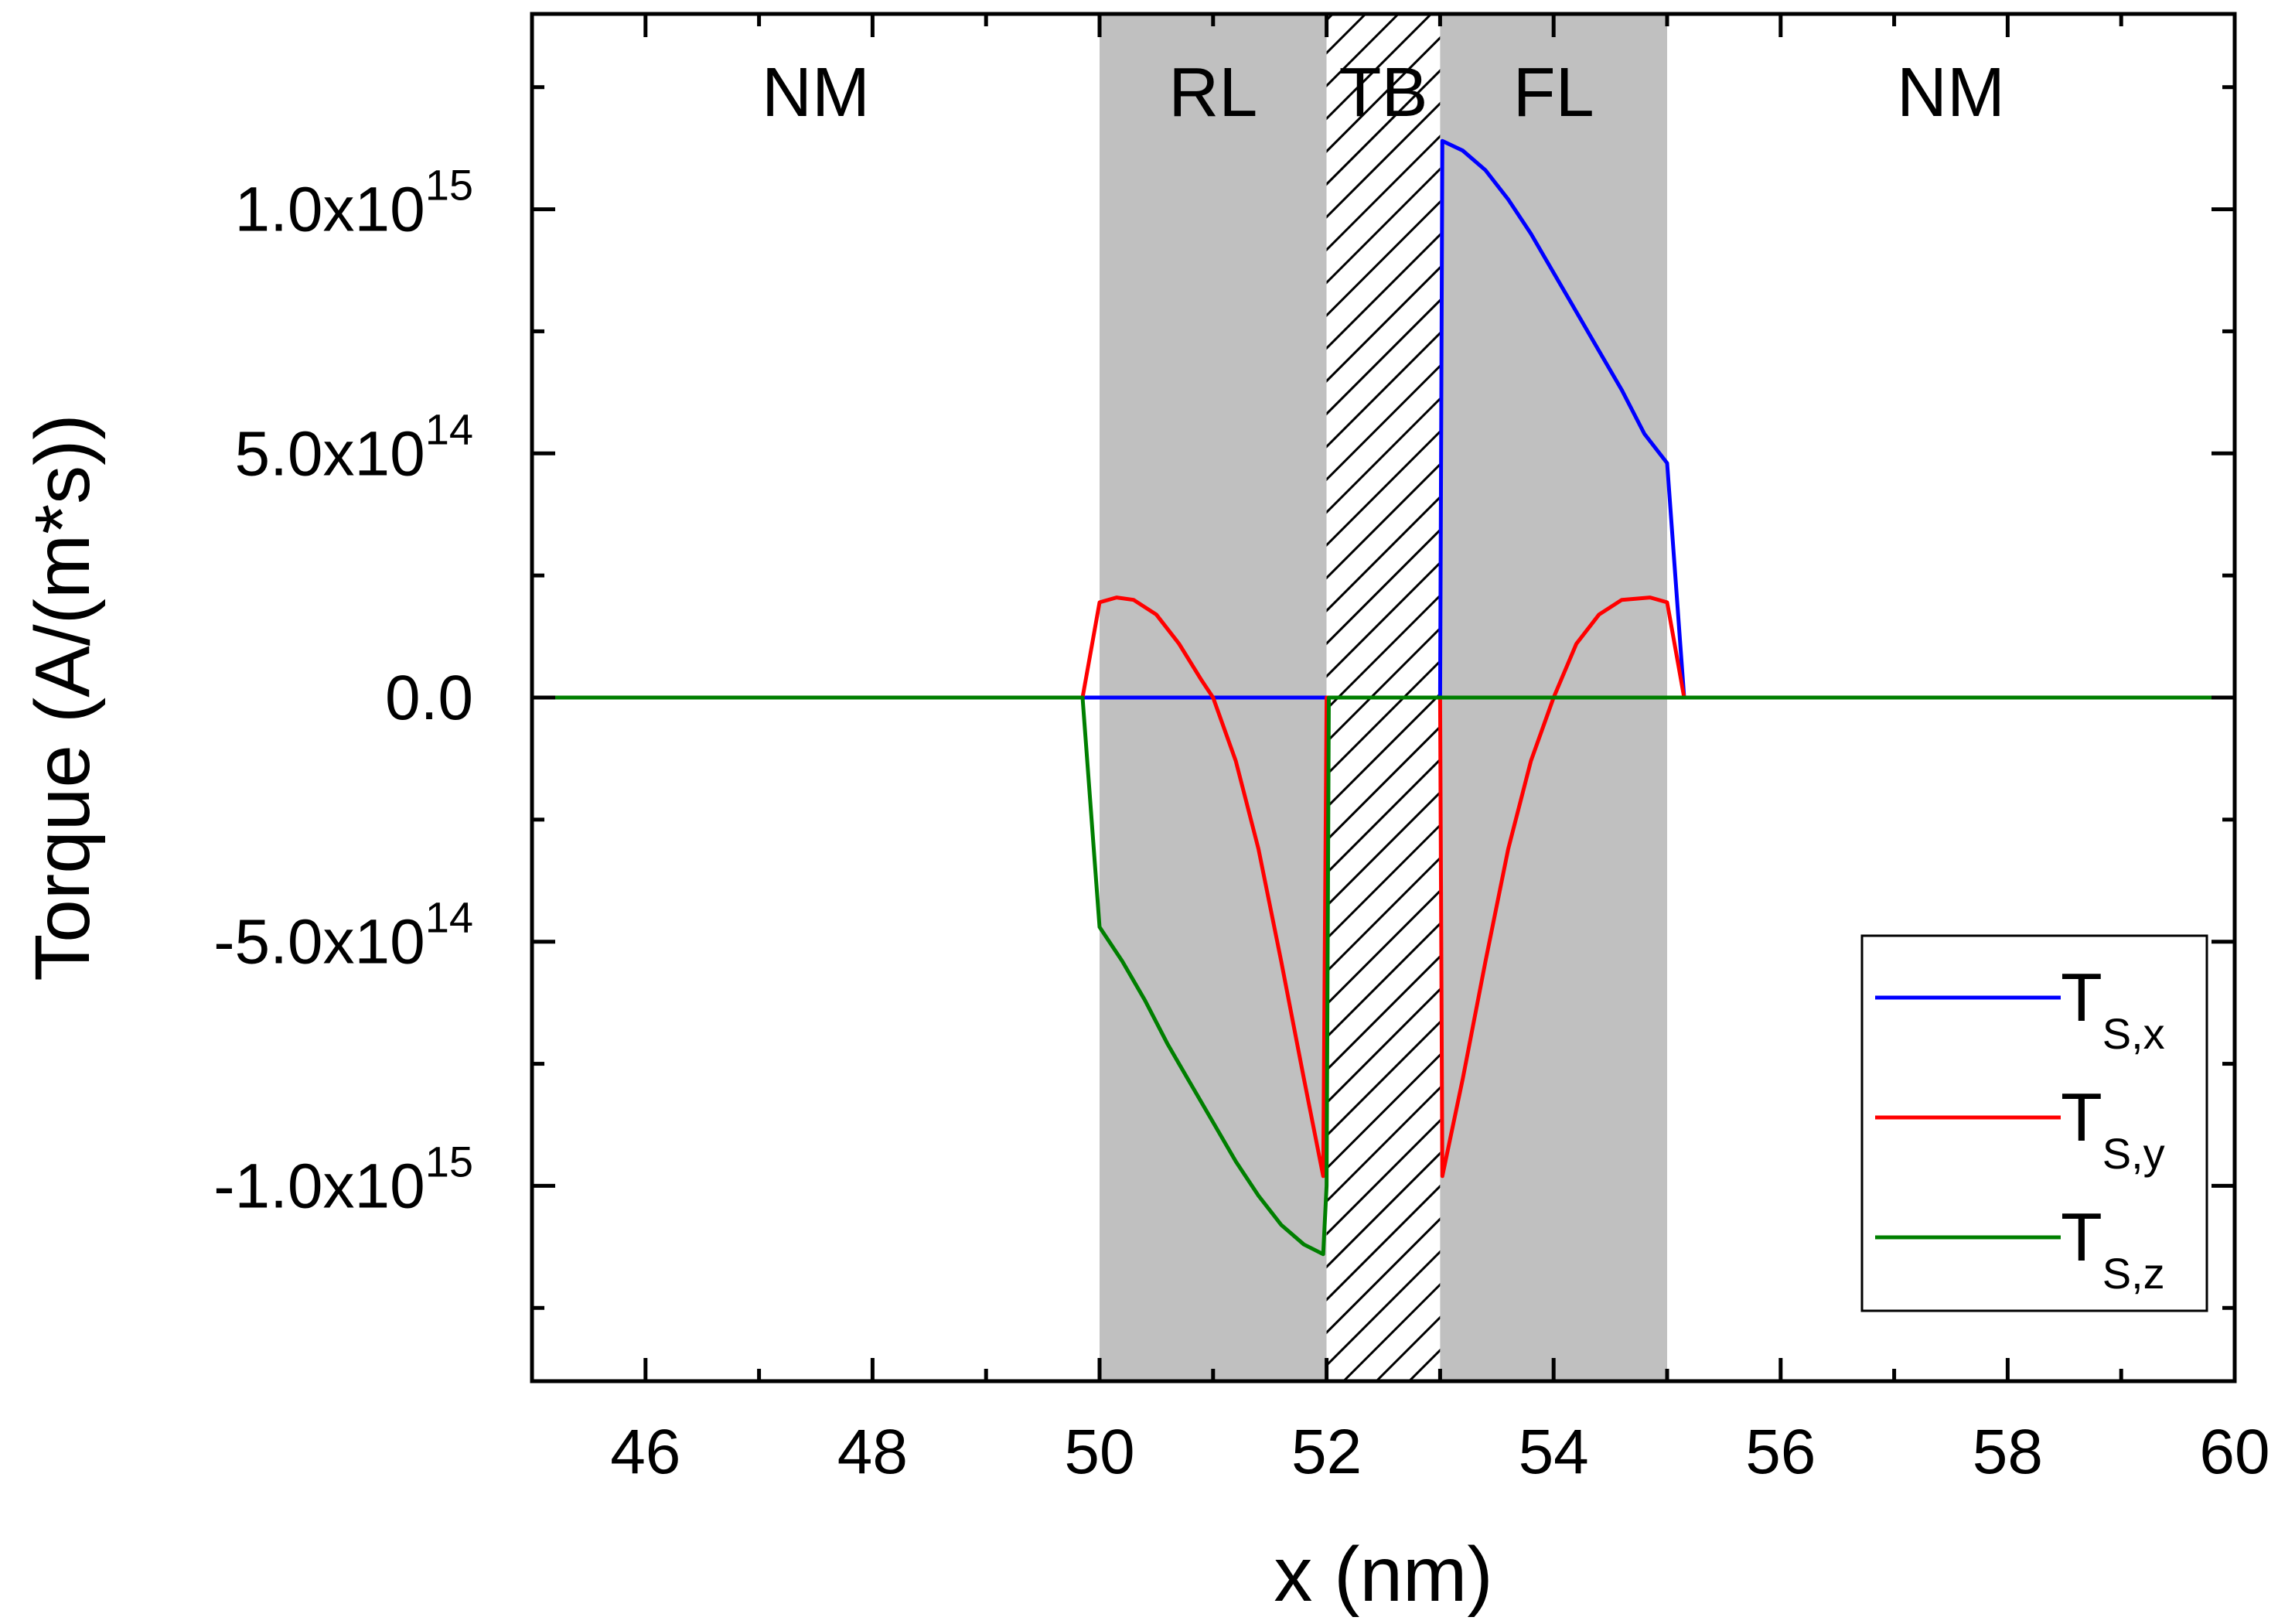 The image size is (2278, 1624). Describe the element at coordinates (354, 446) in the screenshot. I see `y-tick-label: 5.0x10¹⁴` at that location.